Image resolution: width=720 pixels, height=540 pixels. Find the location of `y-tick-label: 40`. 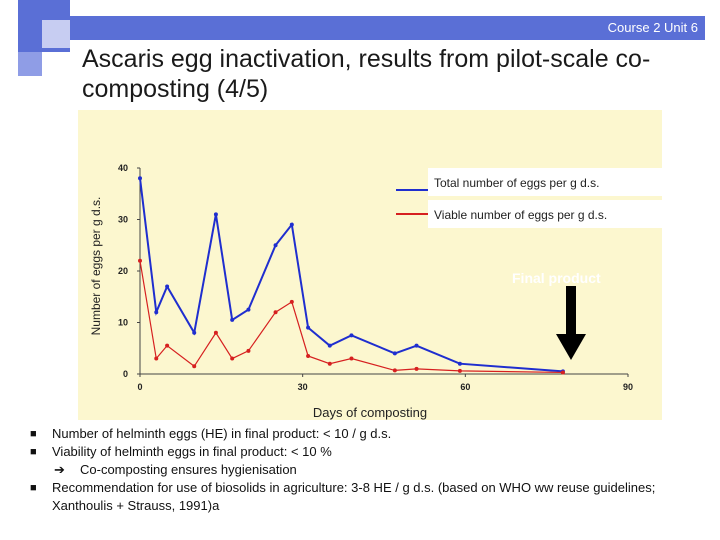

y-tick-label: 40 is located at coordinates (123, 168).